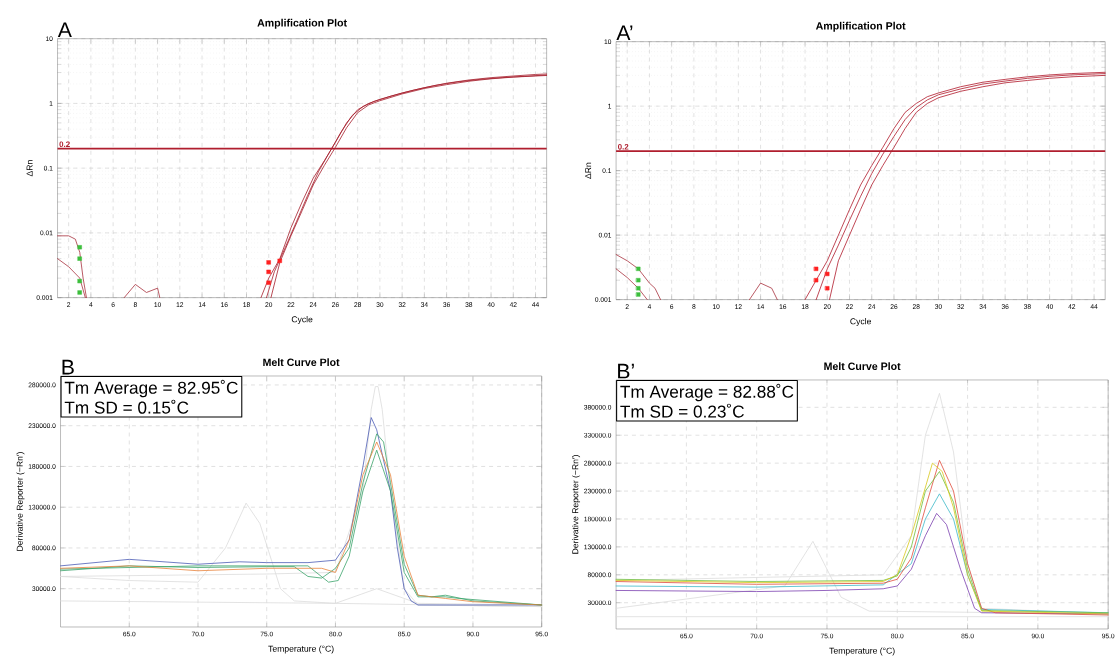 The image size is (1119, 661). Describe the element at coordinates (707, 392) in the screenshot. I see `annotation: Tm Average = 82.88˚C` at that location.